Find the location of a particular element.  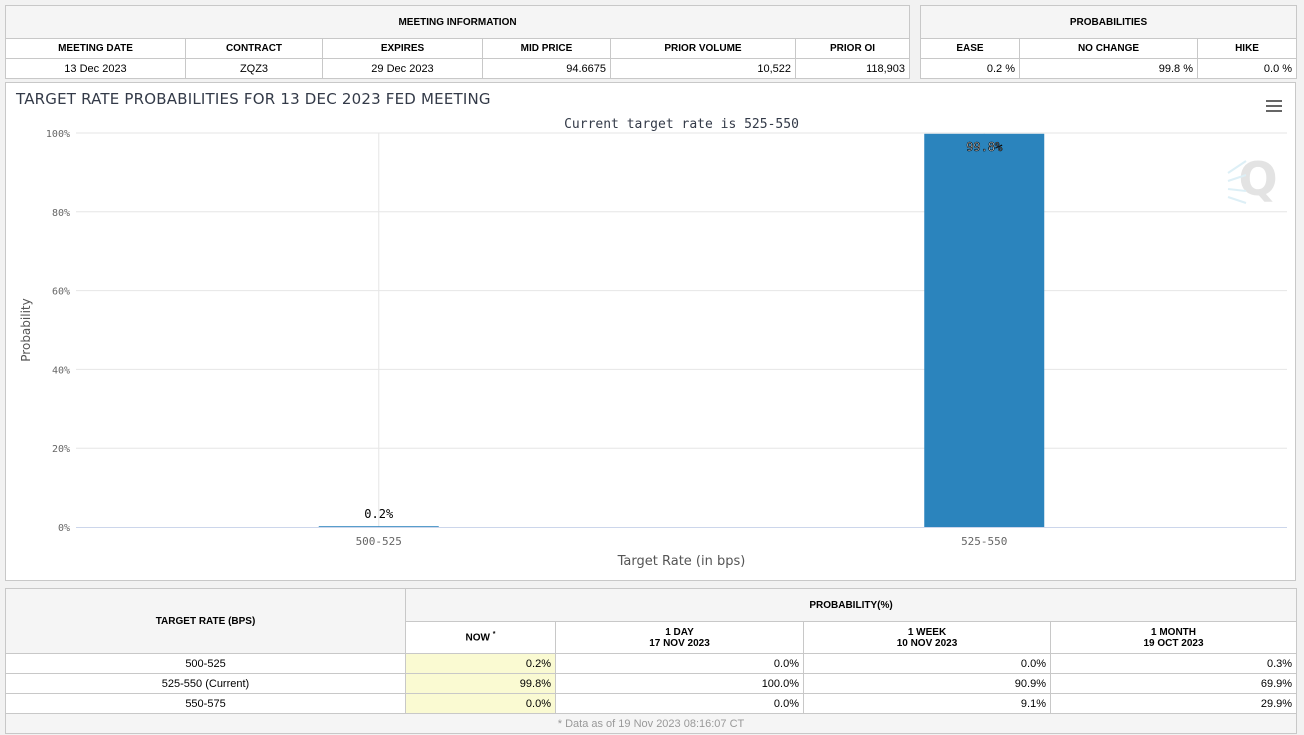

mid-price-value: 94.6675 is located at coordinates (546, 68).